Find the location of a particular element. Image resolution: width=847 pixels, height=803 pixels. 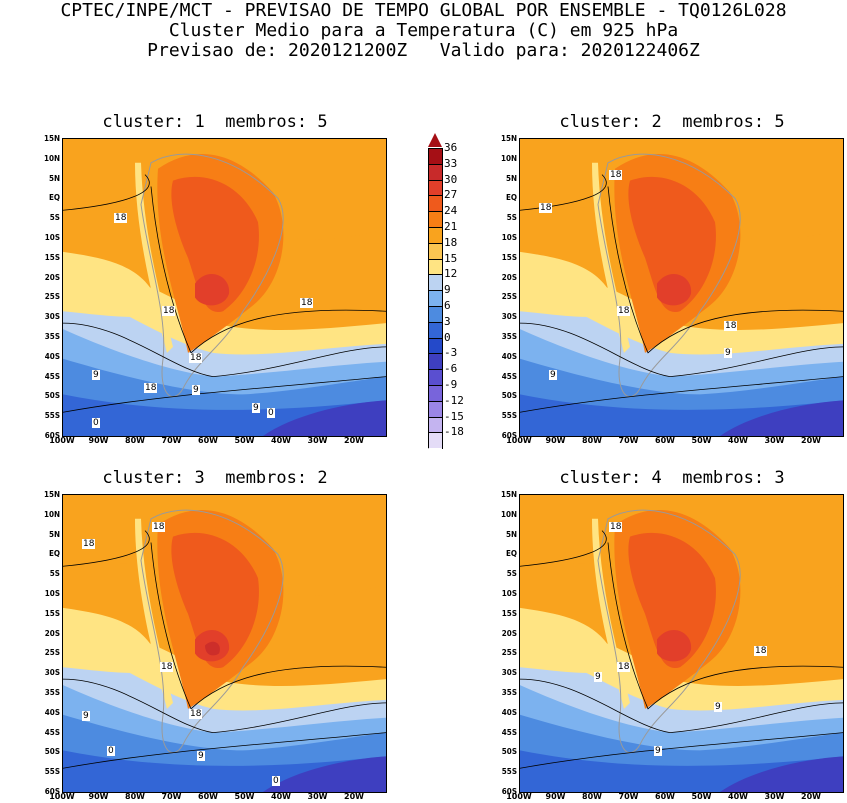

panel-title: cluster: 2 membros: 5 is located at coordinates (672, 122).